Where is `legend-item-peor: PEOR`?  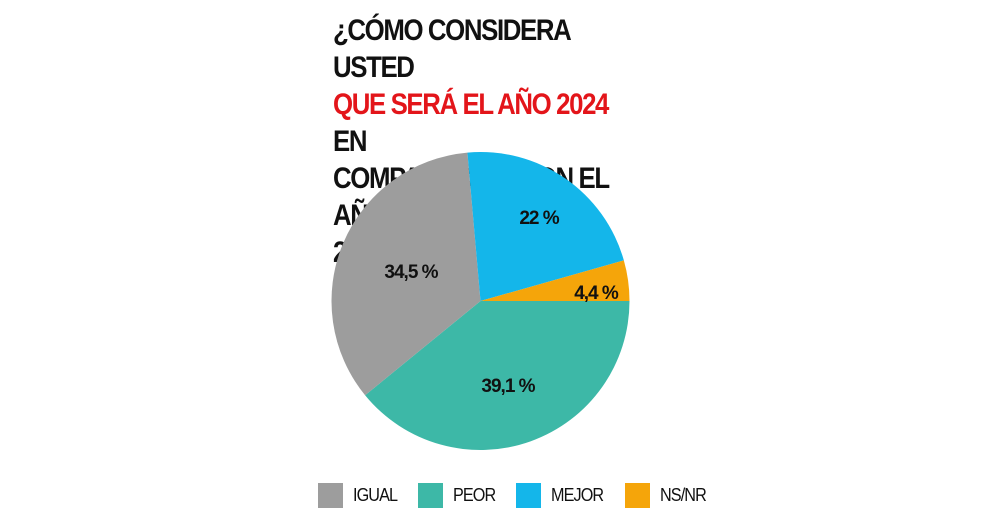
legend-item-peor: PEOR is located at coordinates (459, 495).